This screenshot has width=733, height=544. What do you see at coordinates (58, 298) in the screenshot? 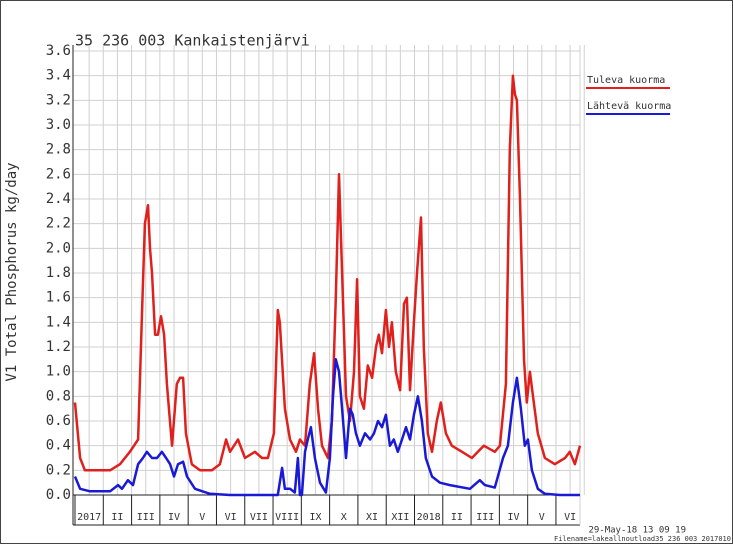
I see `y-tick-label: 1.6` at bounding box center [58, 298].